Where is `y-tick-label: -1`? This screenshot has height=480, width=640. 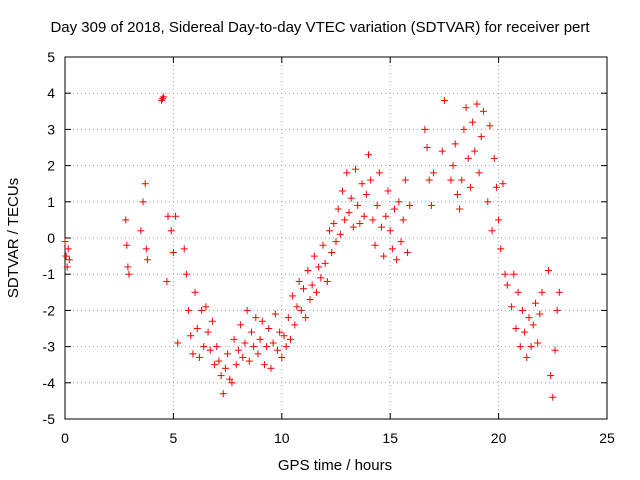
y-tick-label: -1 is located at coordinates (49, 274).